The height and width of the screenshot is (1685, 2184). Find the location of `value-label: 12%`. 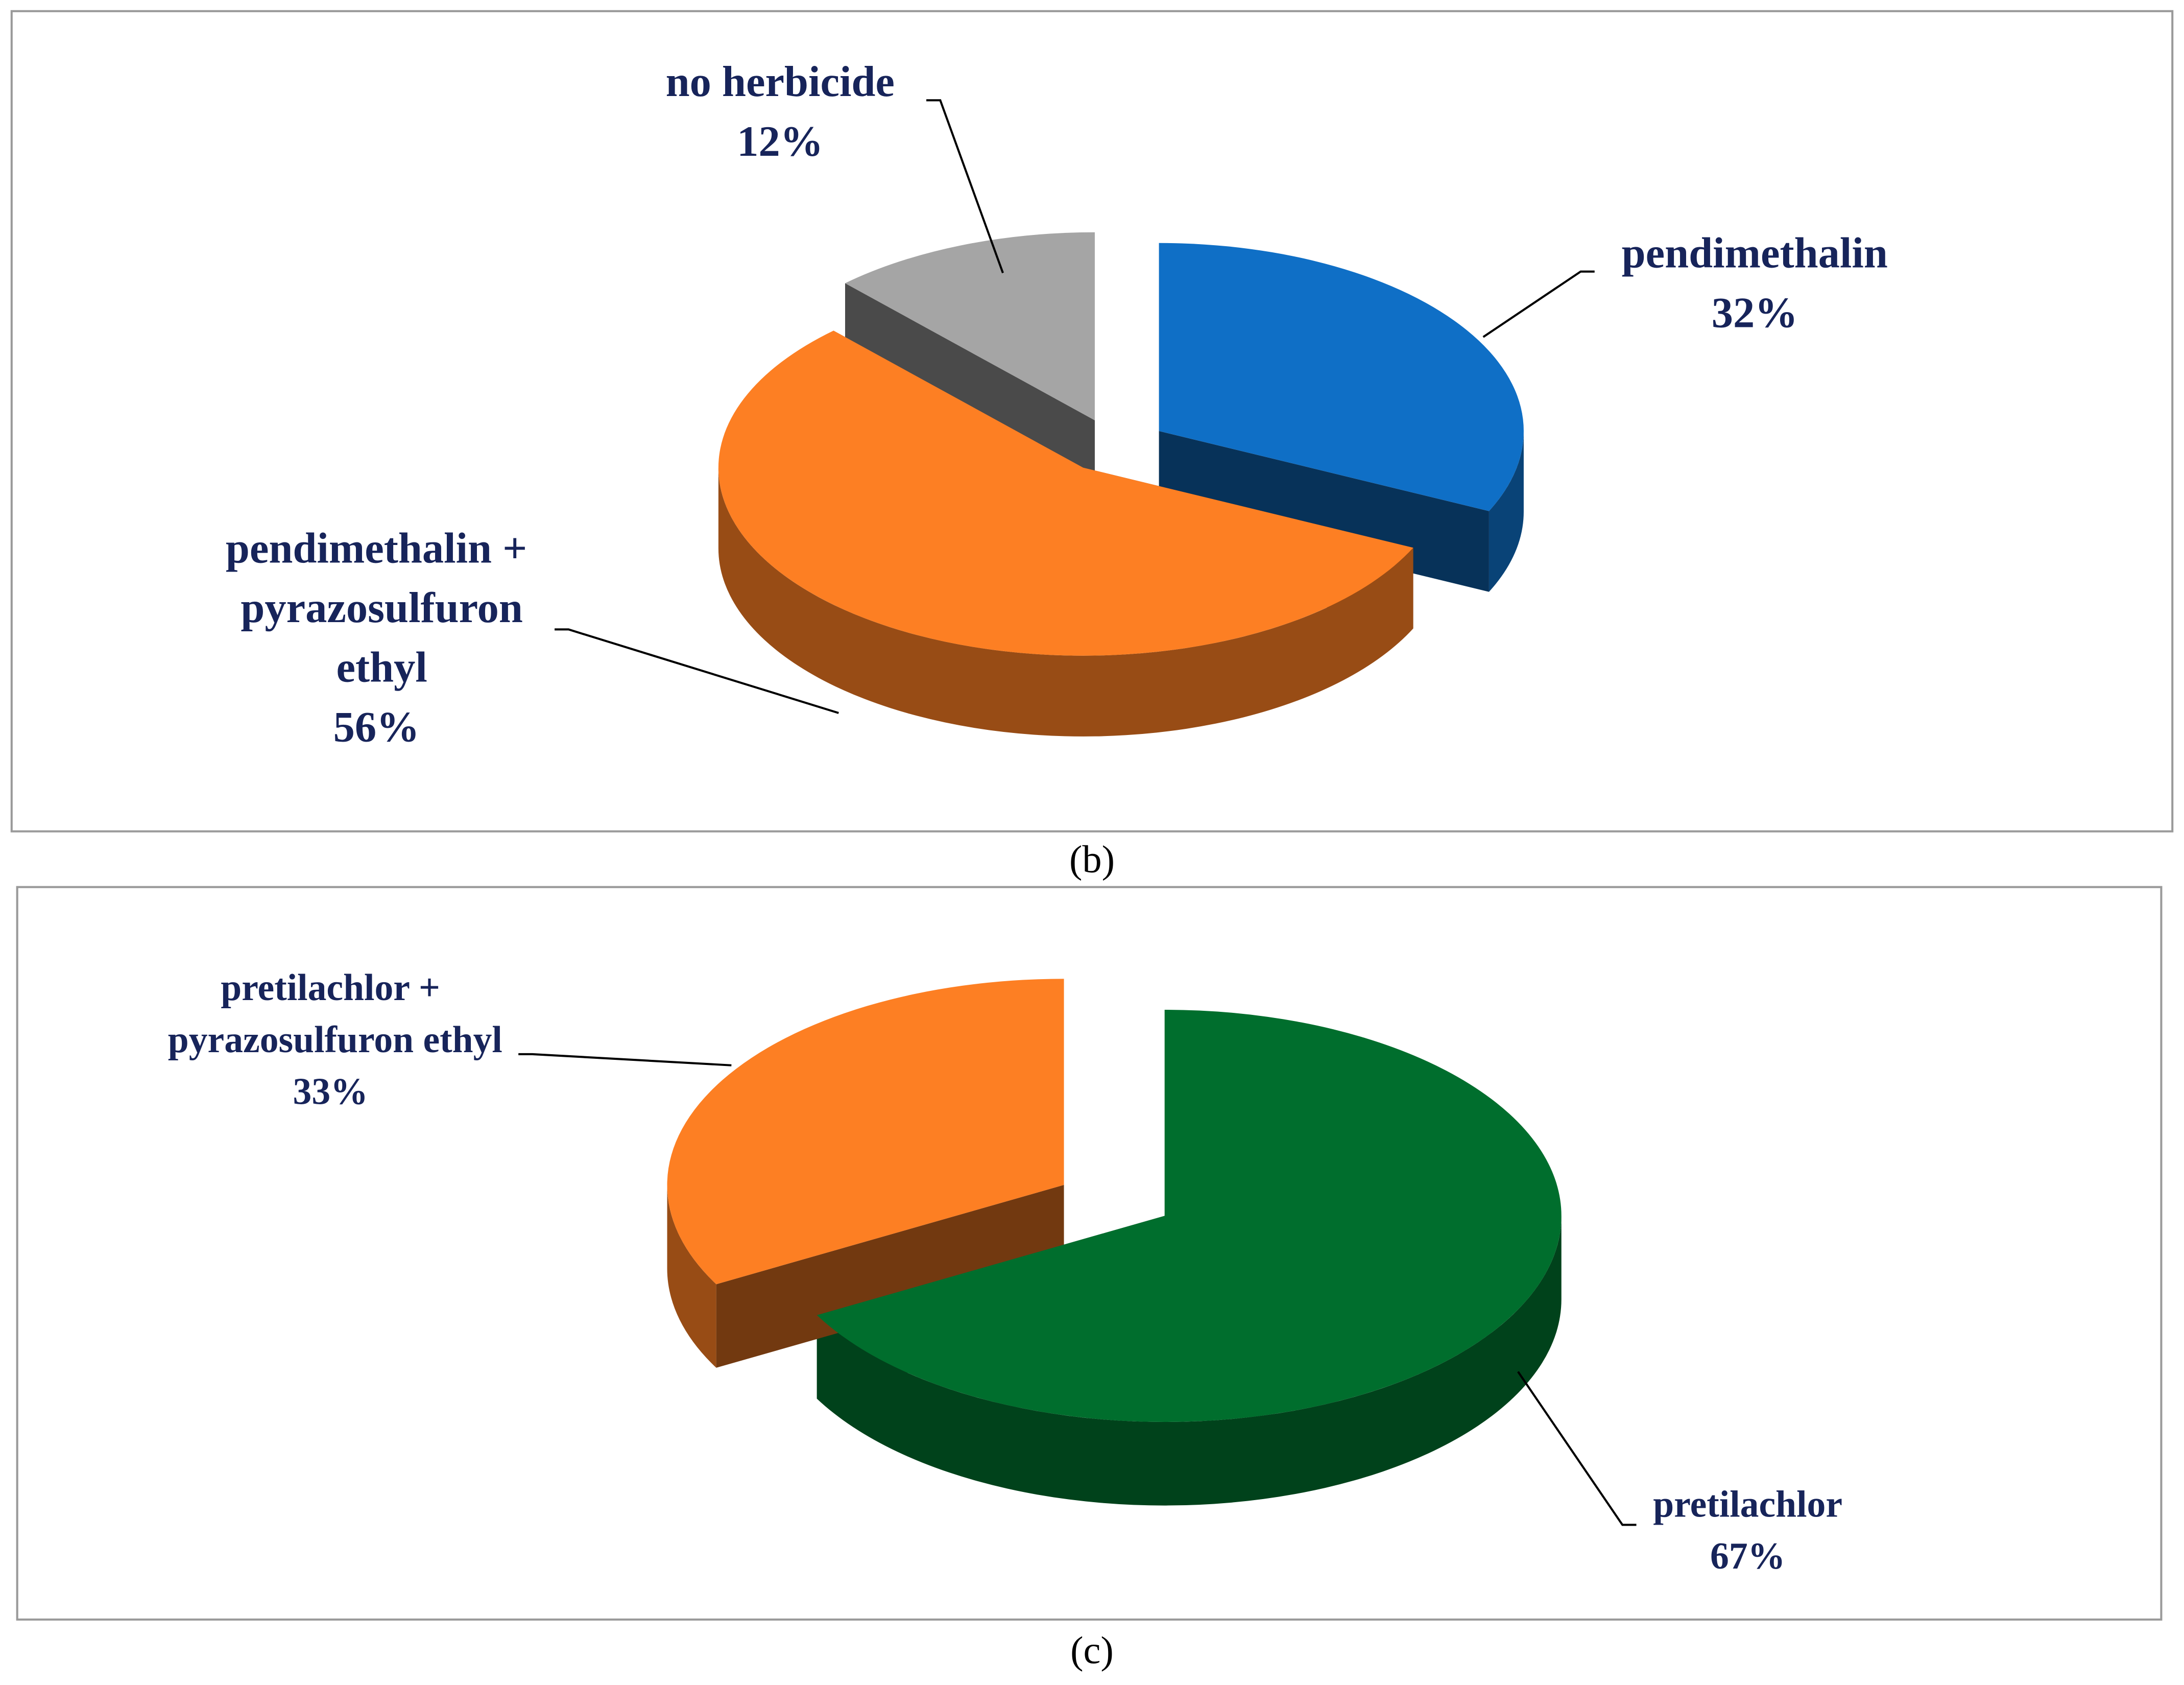

value-label: 12% is located at coordinates (780, 142).